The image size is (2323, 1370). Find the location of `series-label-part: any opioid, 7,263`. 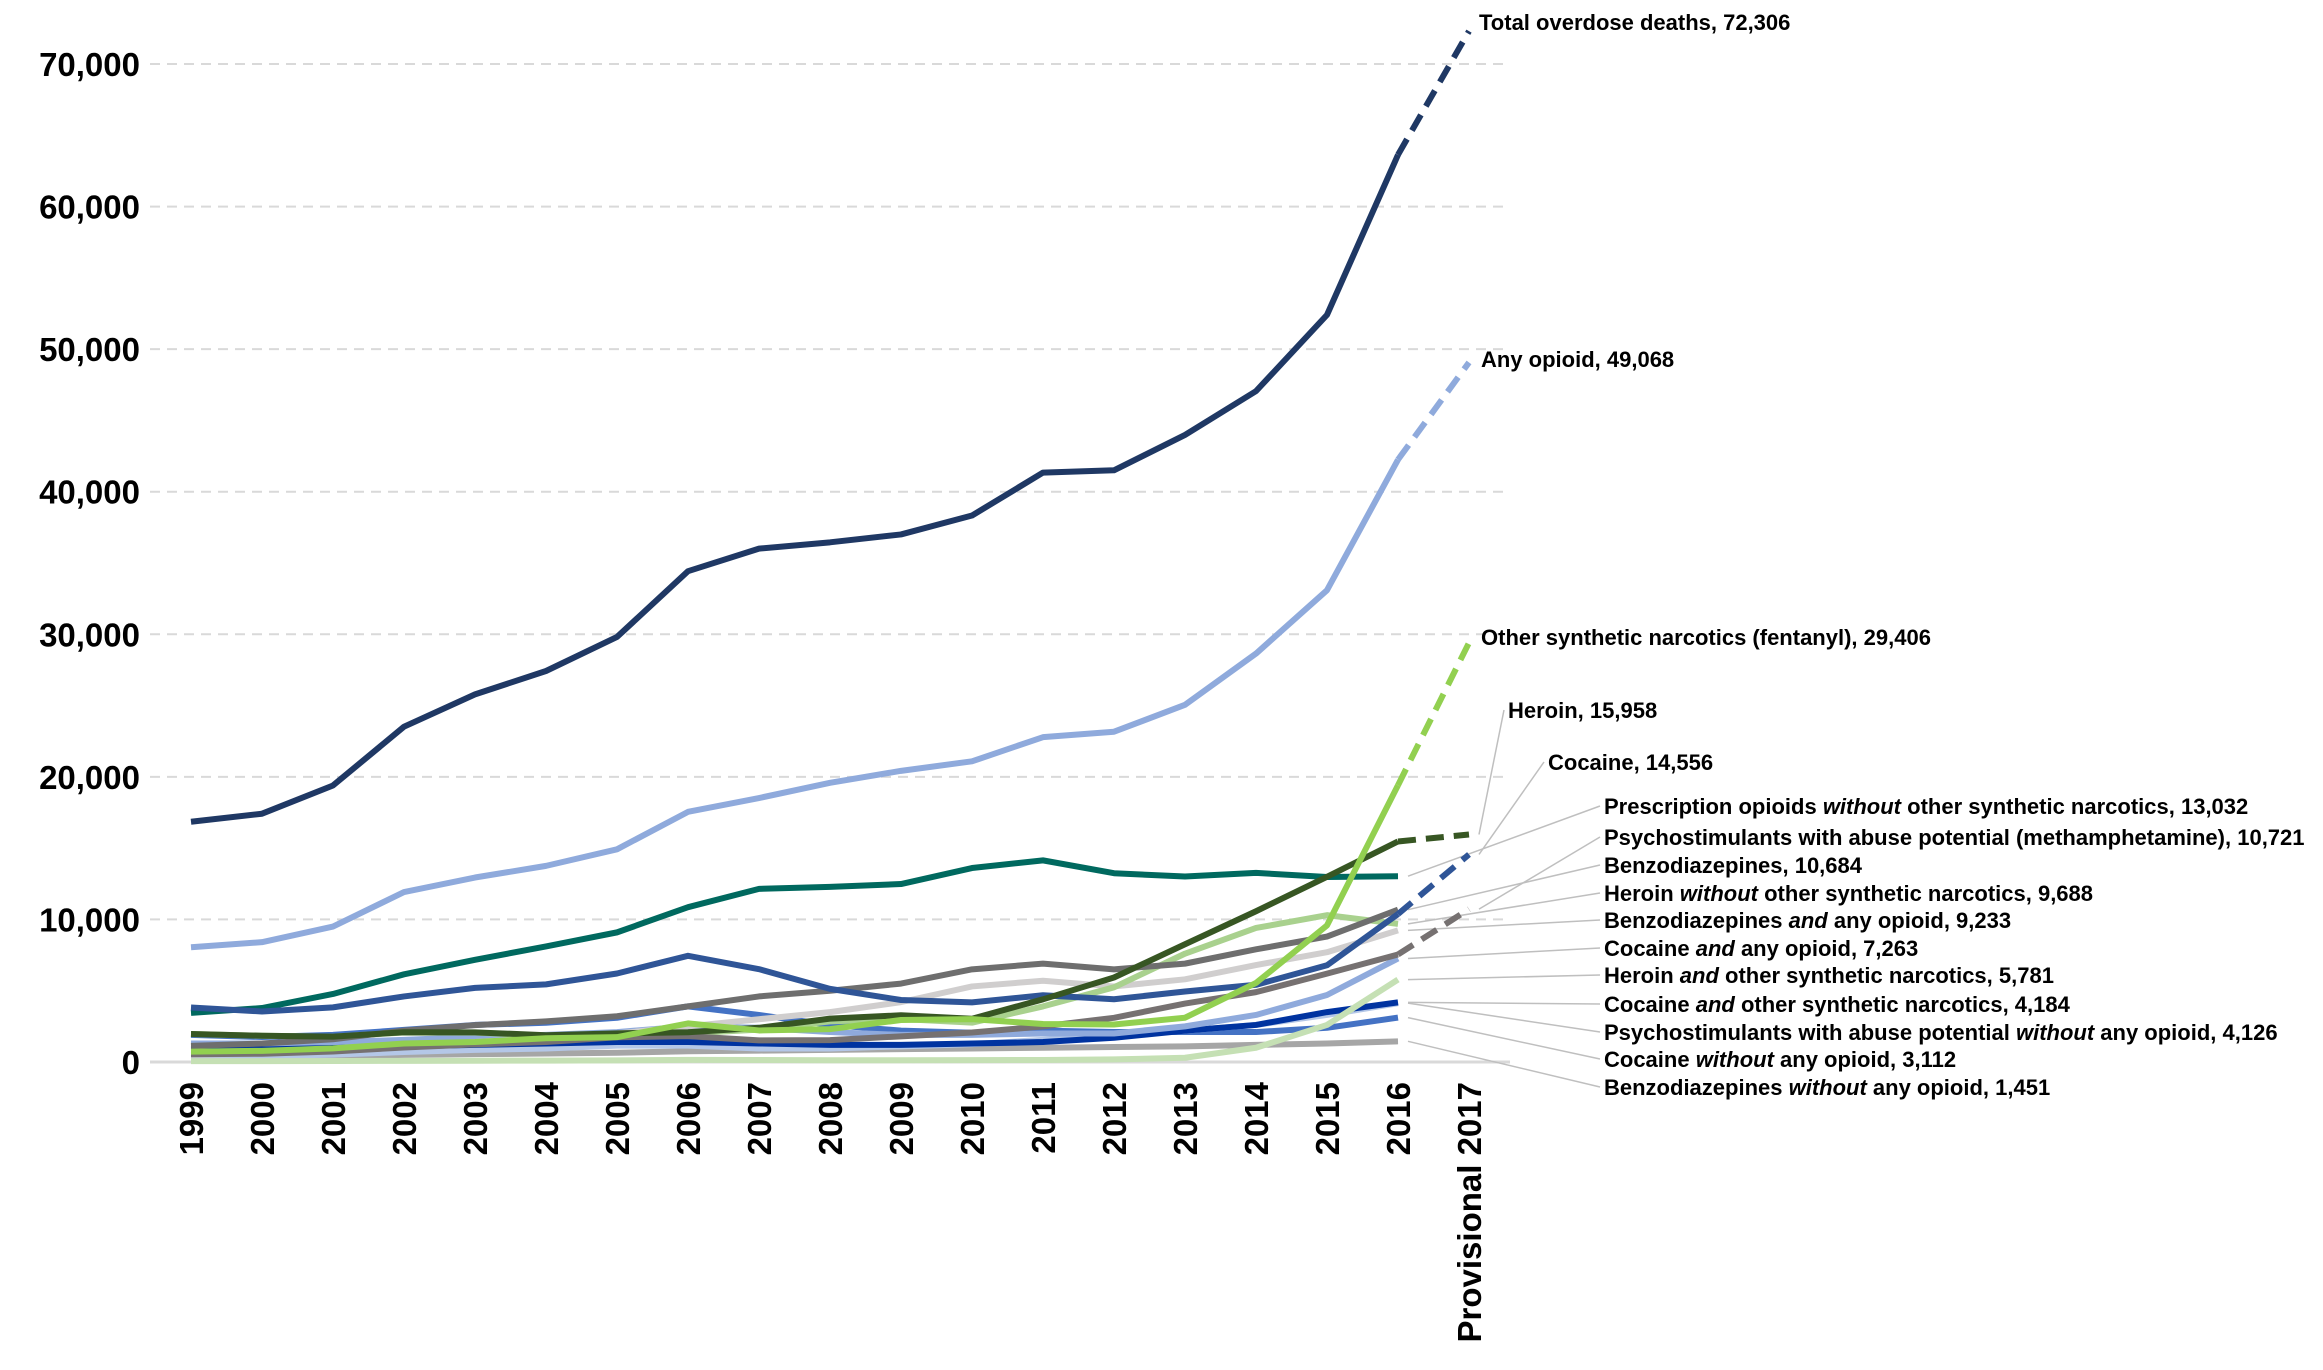

series-label-part: any opioid, 7,263 is located at coordinates (1826, 948).